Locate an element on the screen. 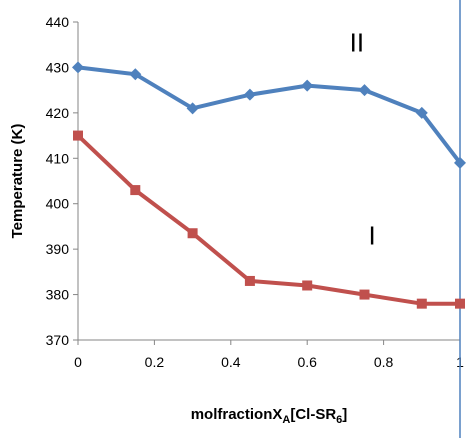 This screenshot has height=438, width=474. curve-annotation: II is located at coordinates (357, 43).